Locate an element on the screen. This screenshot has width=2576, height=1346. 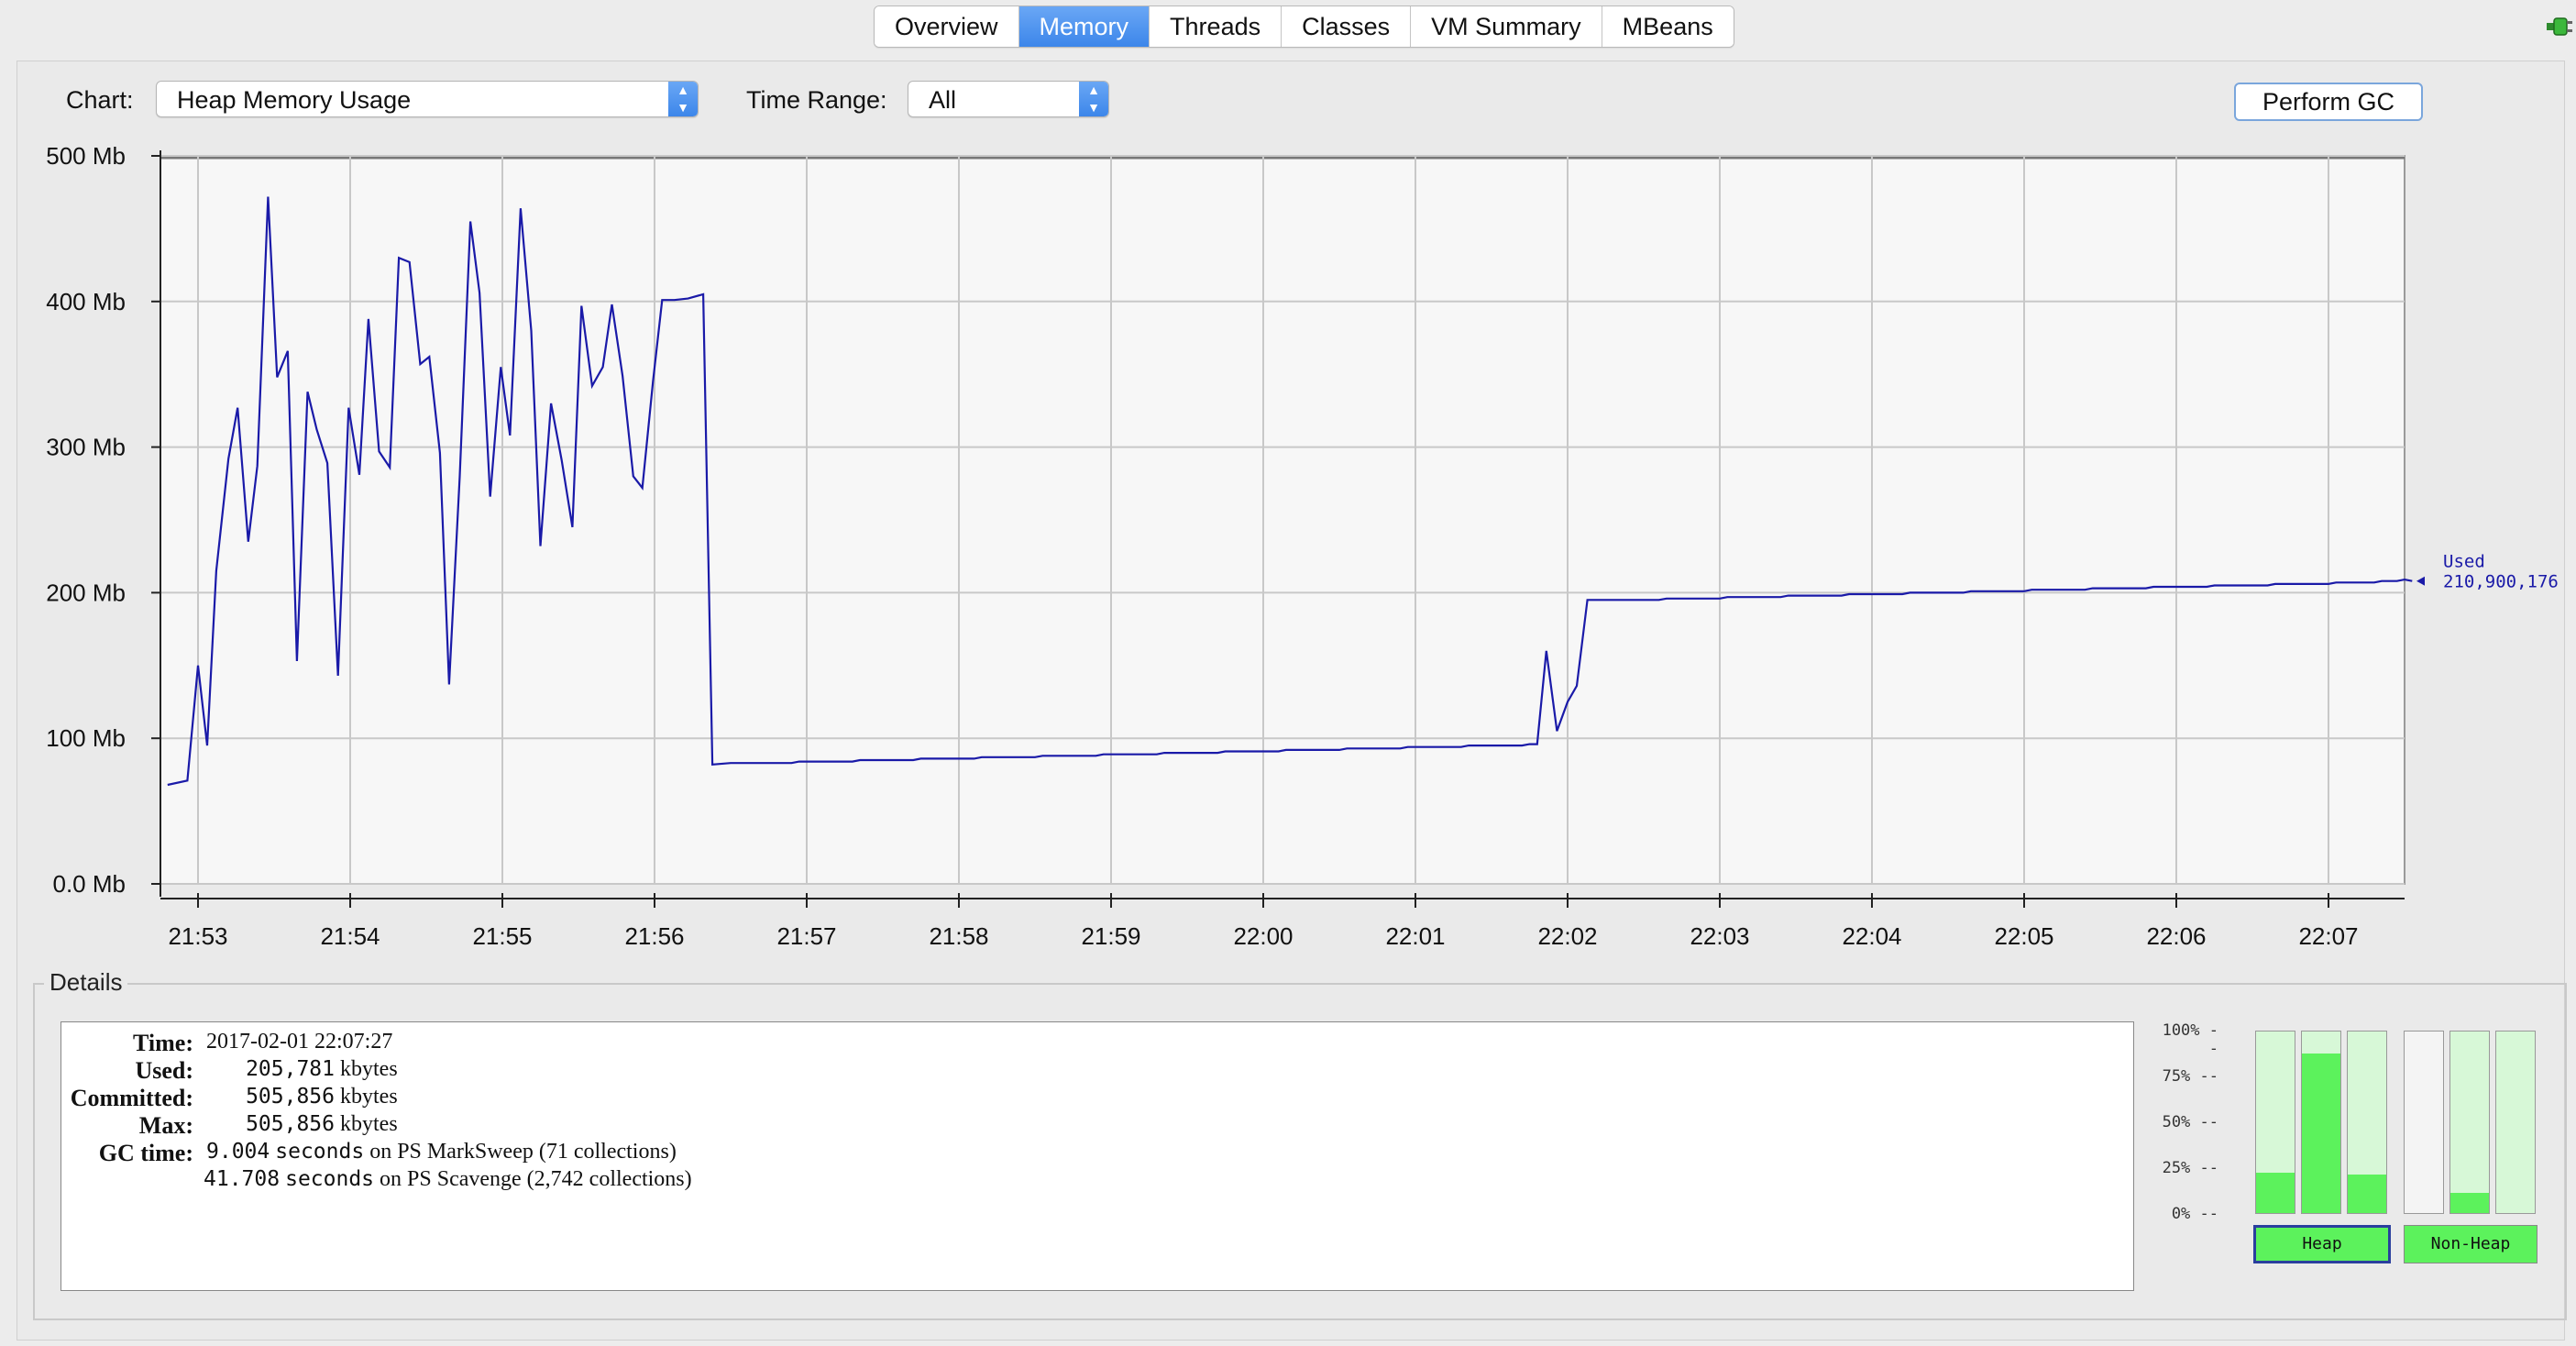
used-kbytes: 205,781 is located at coordinates (290, 1069).